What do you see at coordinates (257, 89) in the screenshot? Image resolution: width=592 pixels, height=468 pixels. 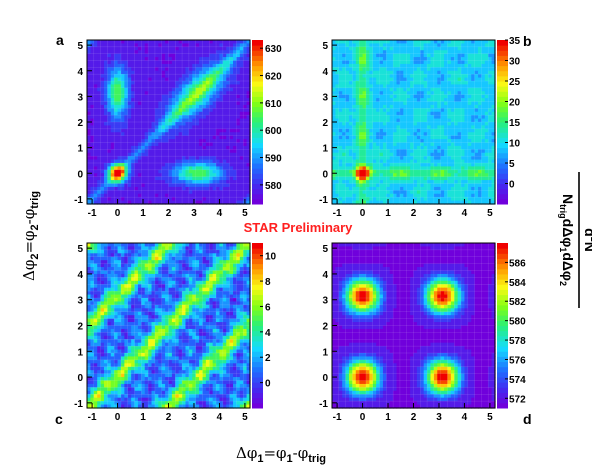 I see `color-bar-segment` at bounding box center [257, 89].